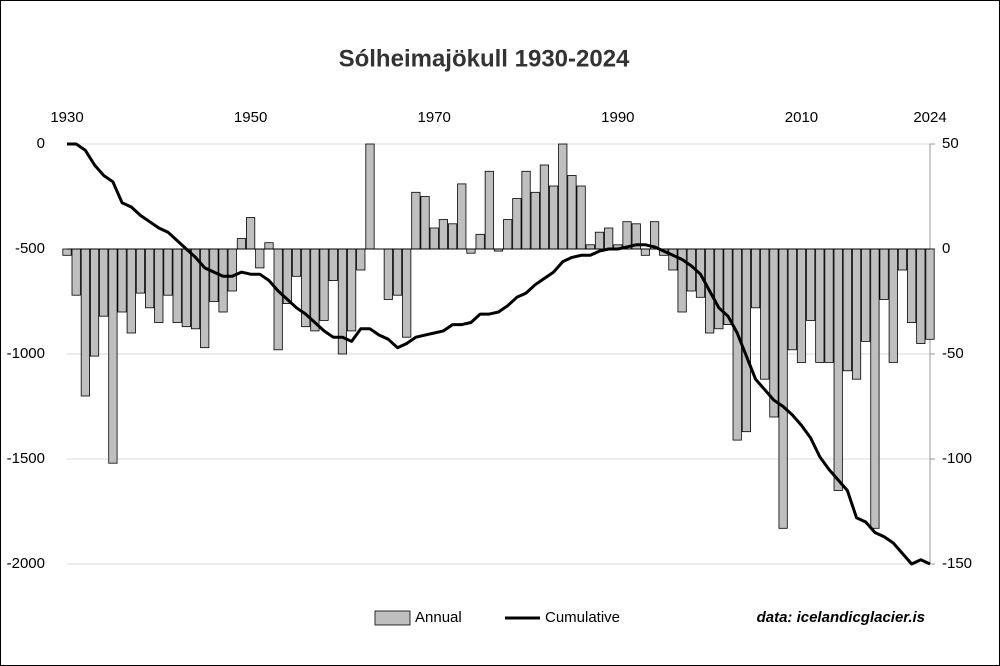 The height and width of the screenshot is (666, 1000). I want to click on y-tick-label: -2000, so click(26, 563).